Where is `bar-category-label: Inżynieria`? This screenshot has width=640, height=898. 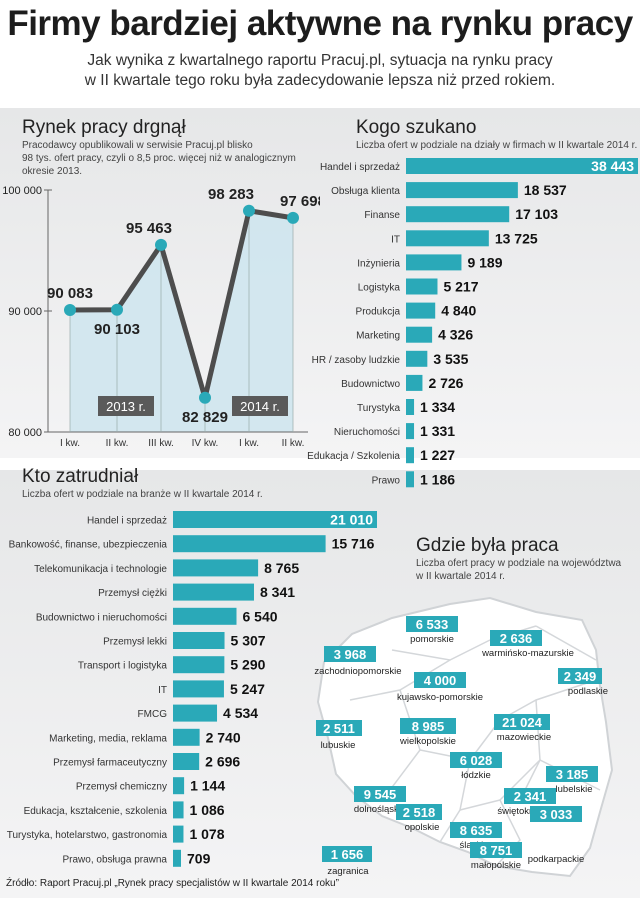 bar-category-label: Inżynieria is located at coordinates (378, 263).